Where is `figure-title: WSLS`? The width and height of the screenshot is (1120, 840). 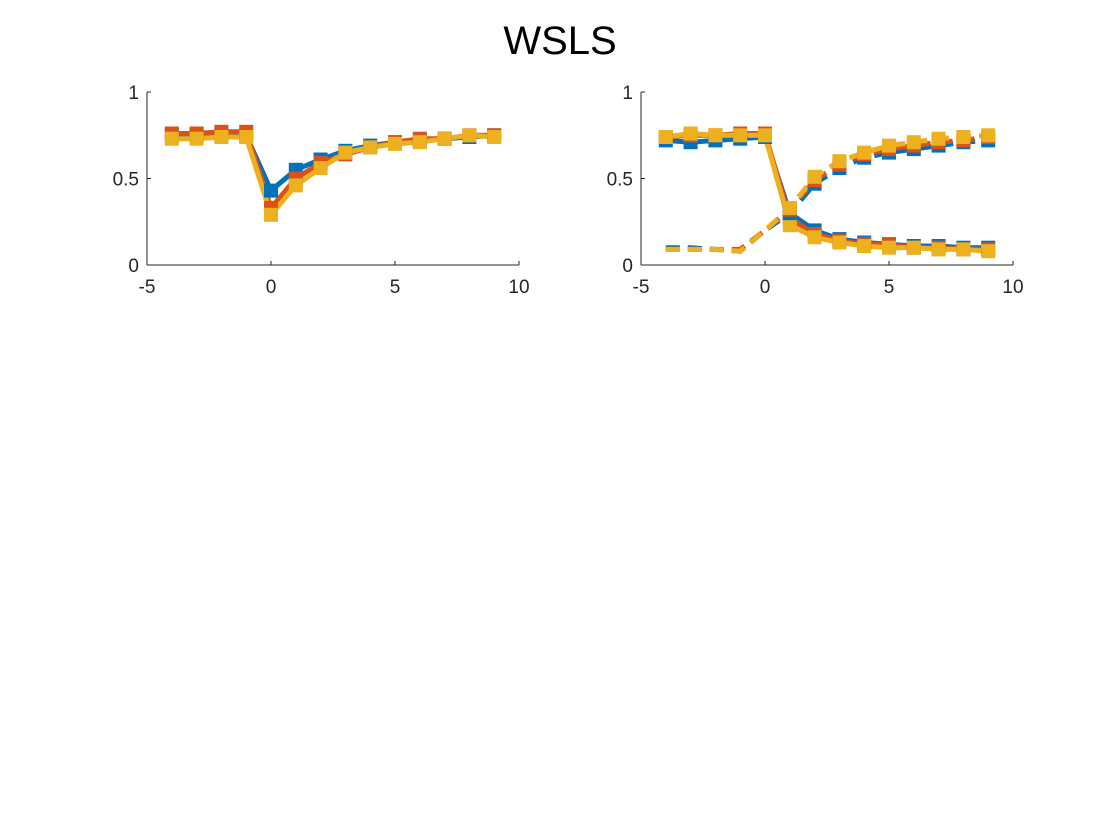
figure-title: WSLS is located at coordinates (559, 41).